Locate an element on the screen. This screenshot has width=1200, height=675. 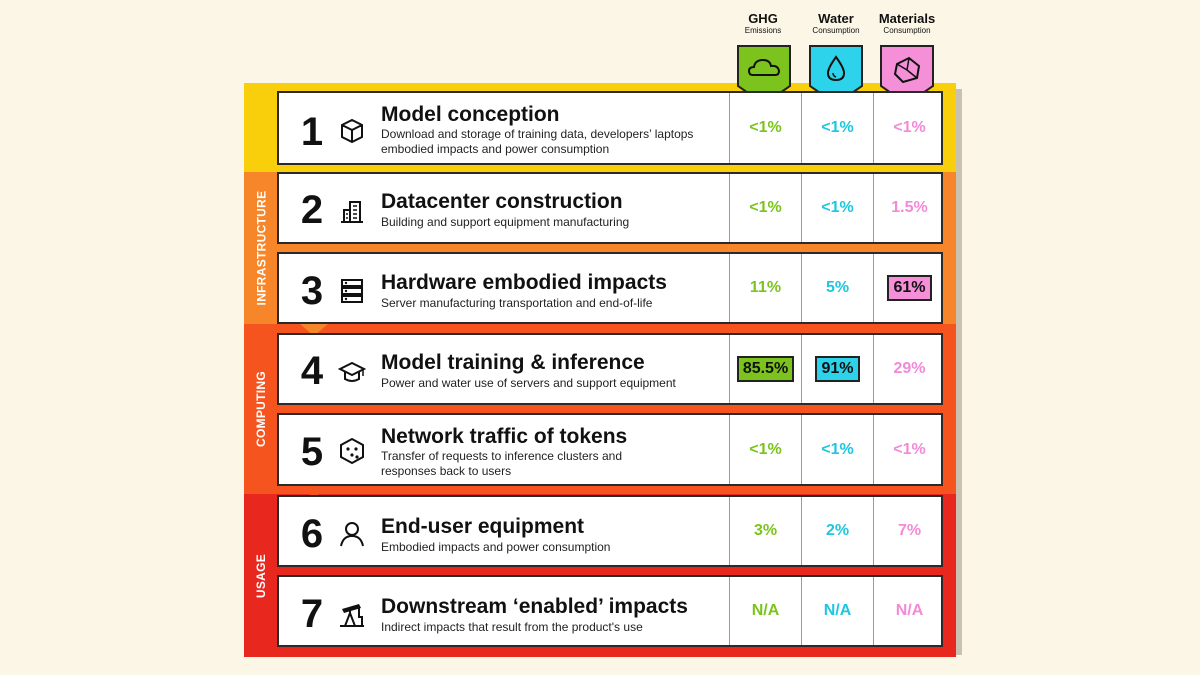
header-materials: Materials Consumption is located at coordinates (907, 23).